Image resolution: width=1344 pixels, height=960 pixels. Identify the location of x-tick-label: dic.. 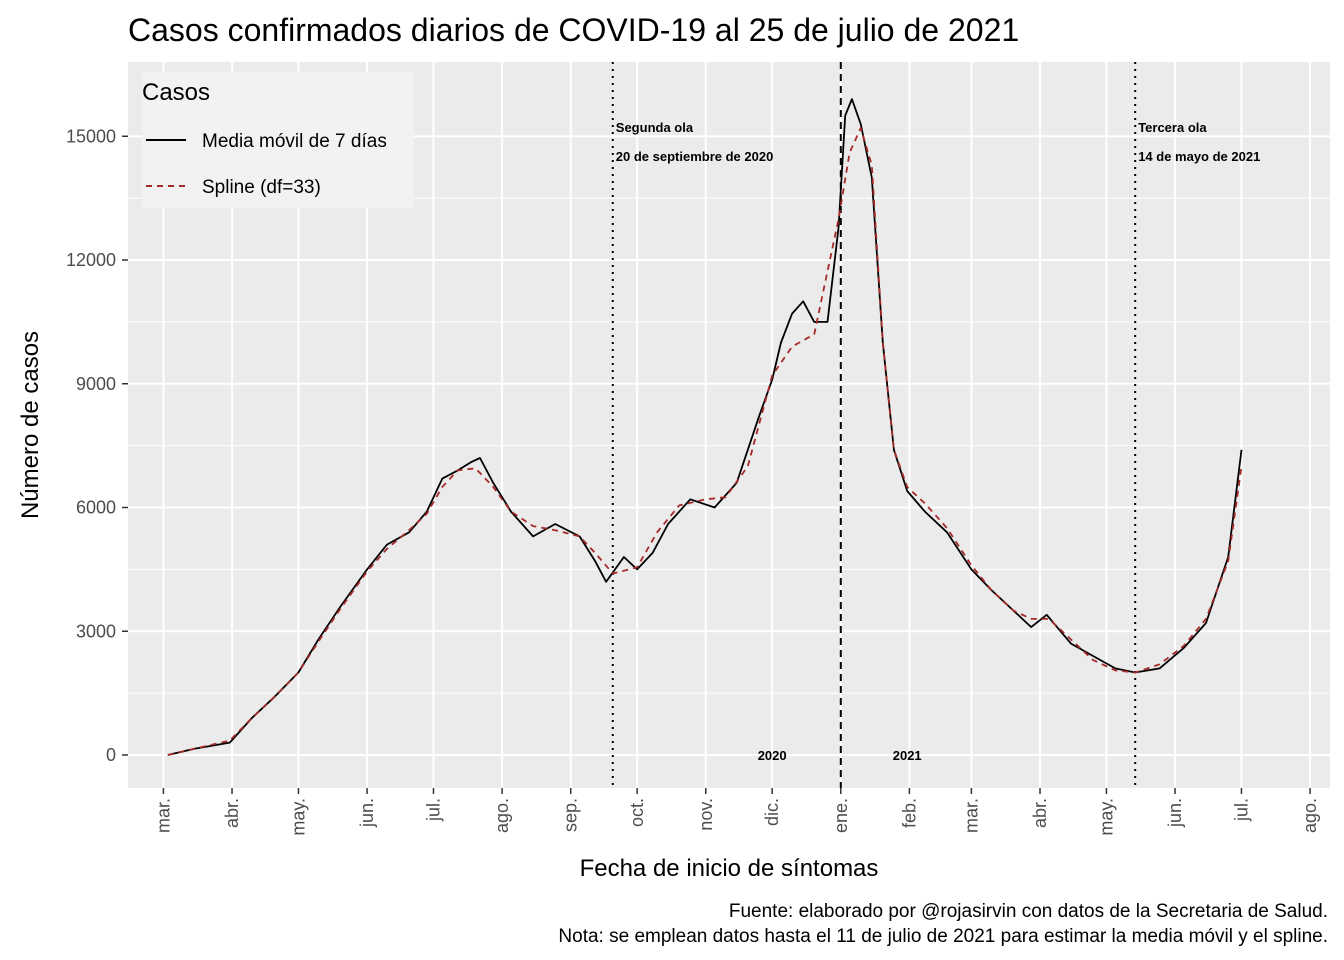
(772, 812).